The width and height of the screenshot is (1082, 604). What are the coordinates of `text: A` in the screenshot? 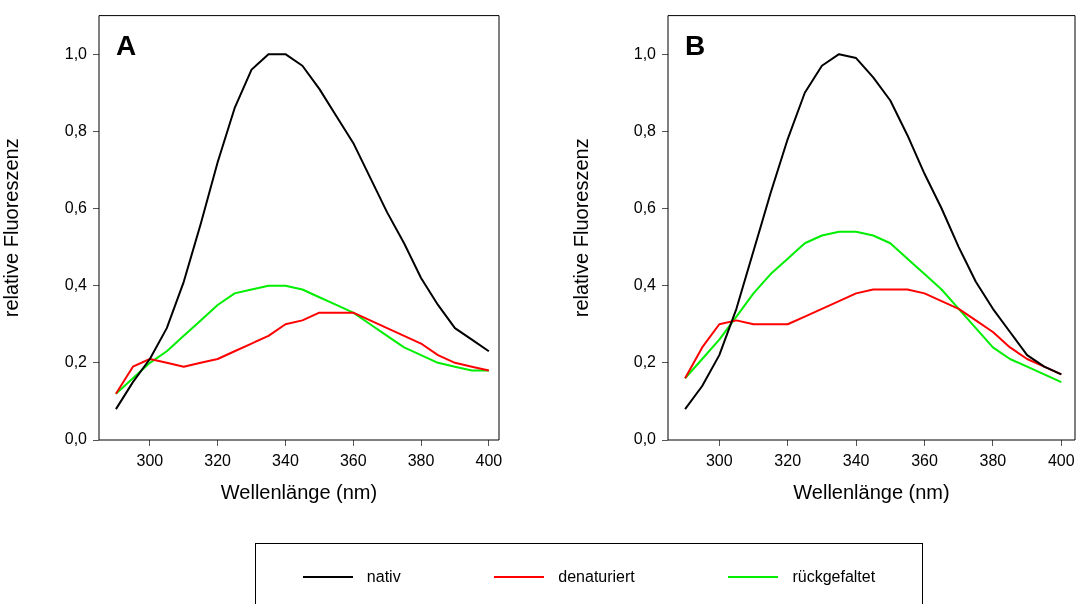 It's located at (126, 46).